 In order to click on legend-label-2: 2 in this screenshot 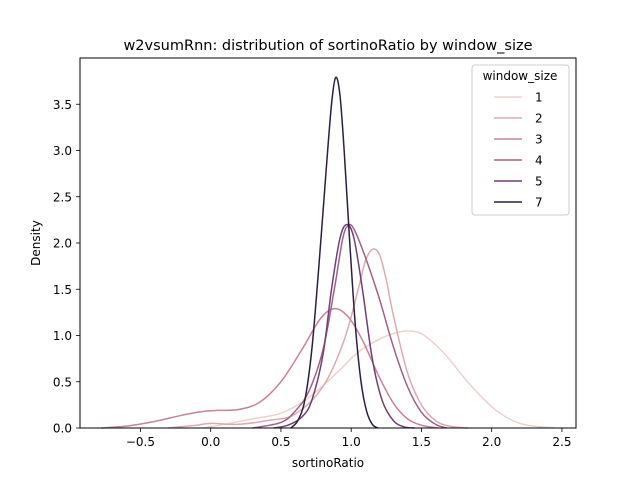, I will do `click(539, 119)`.